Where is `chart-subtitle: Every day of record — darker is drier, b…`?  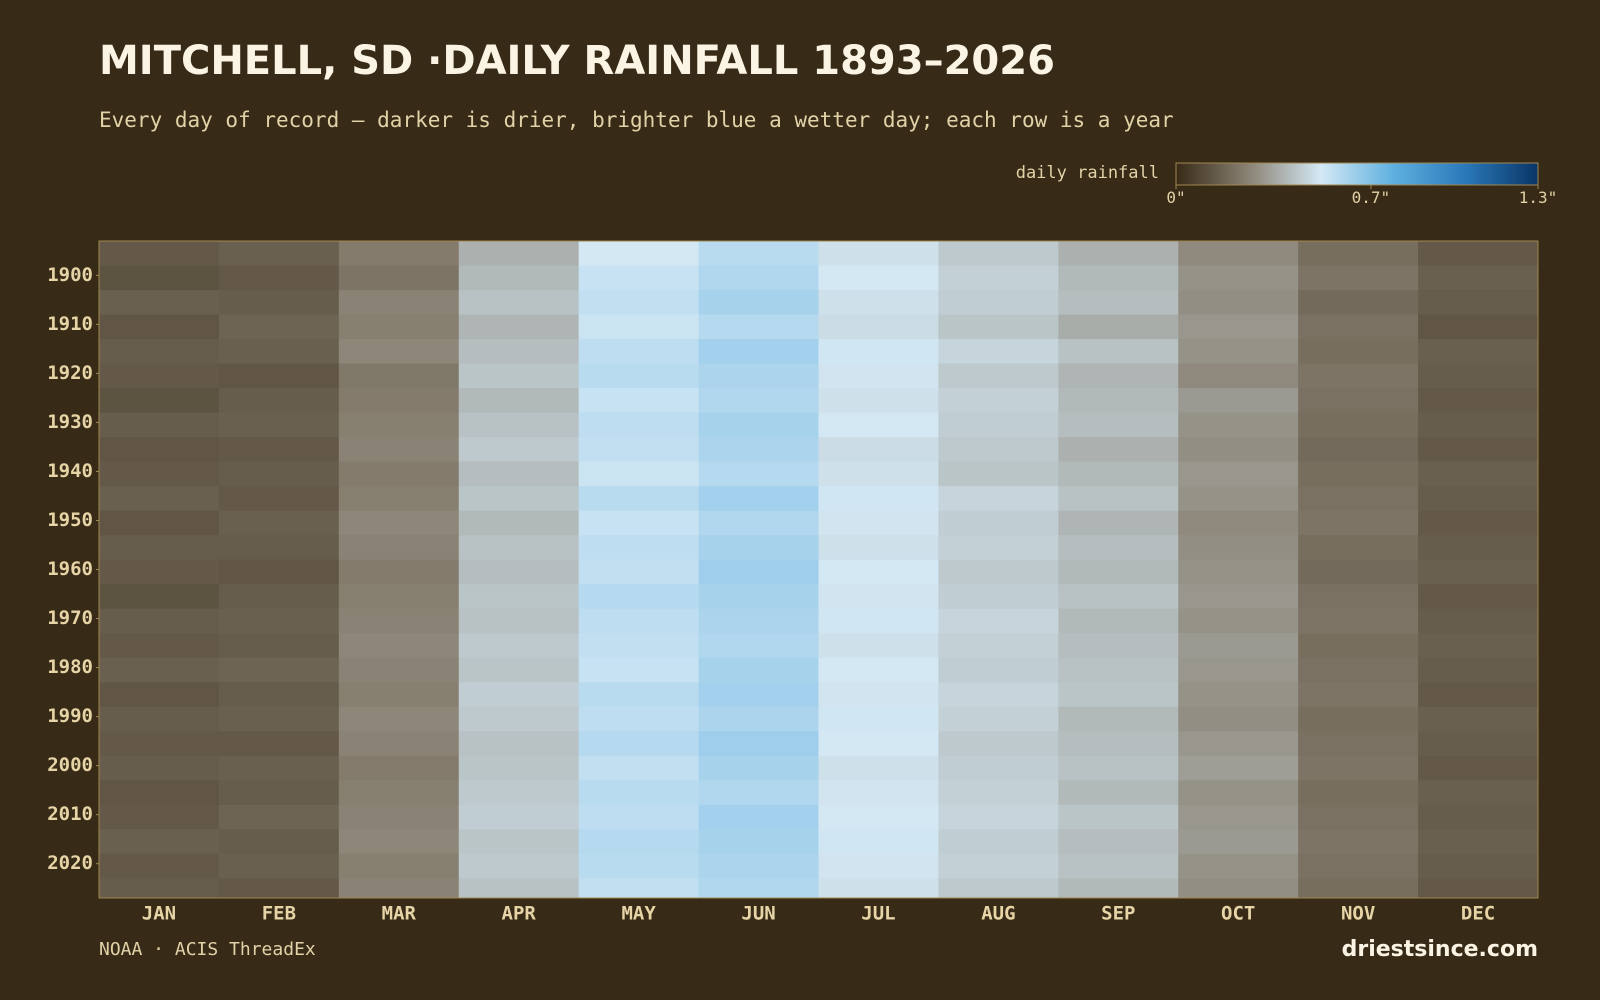 chart-subtitle: Every day of record — darker is drier, b… is located at coordinates (636, 120).